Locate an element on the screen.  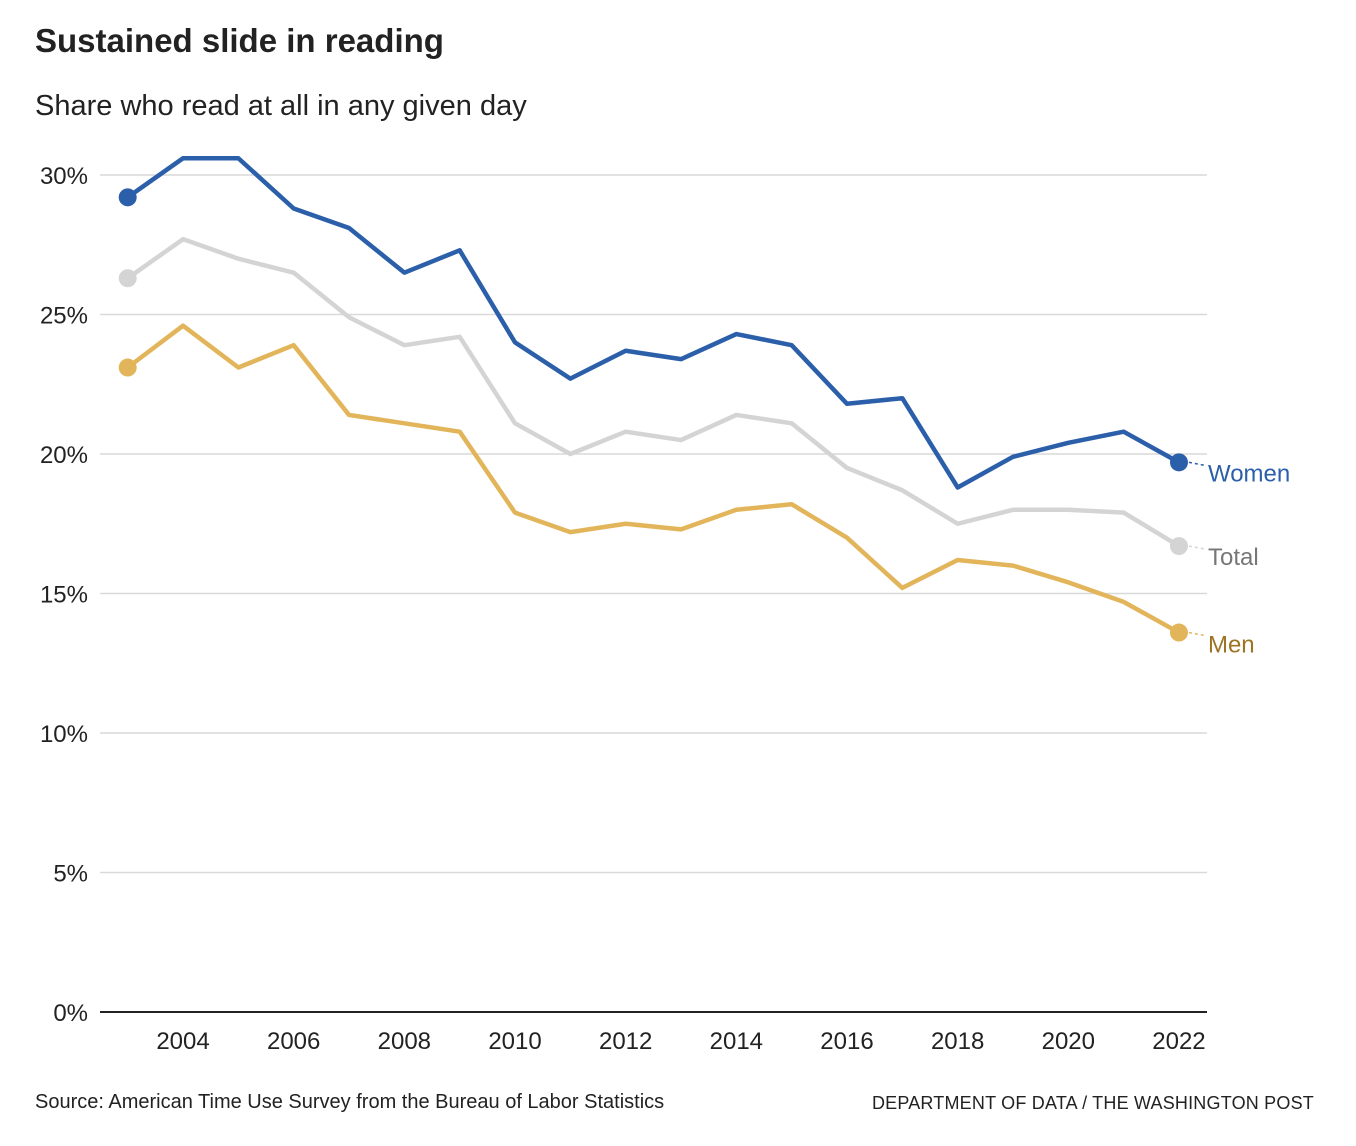
y-tick-label: 15% is located at coordinates (64, 595).